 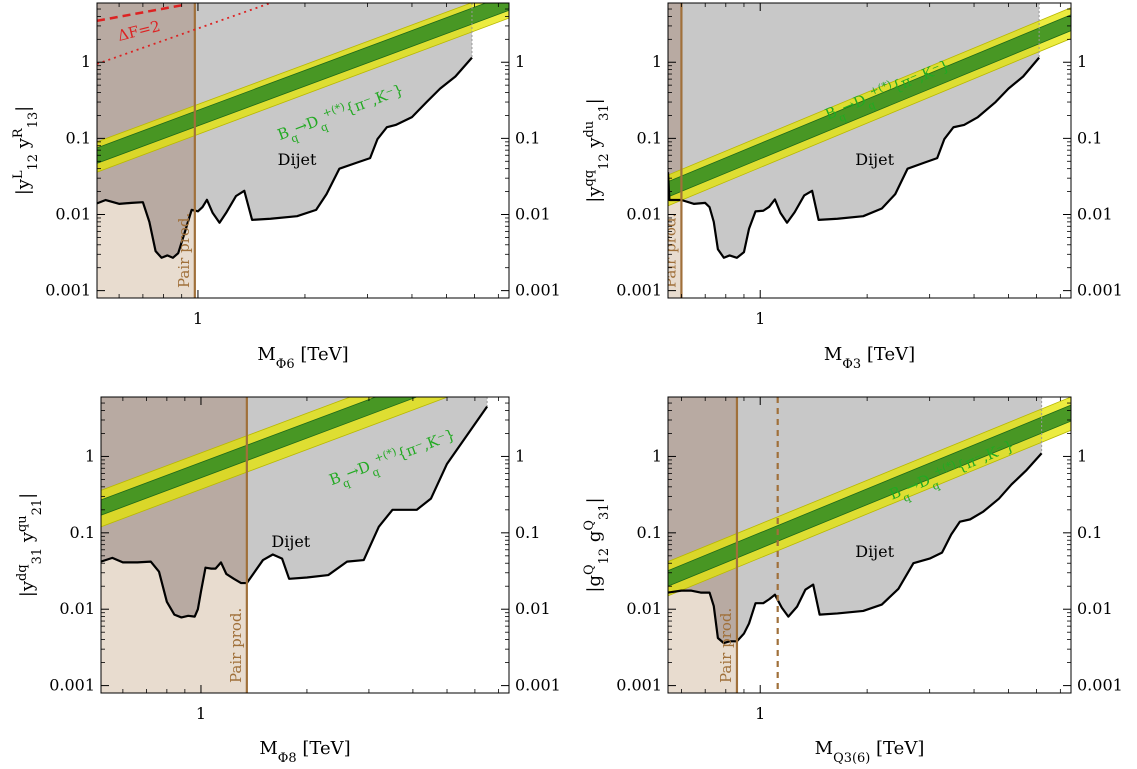 I want to click on y-axis-label: |ydq31 yqu21|, so click(x=30, y=545).